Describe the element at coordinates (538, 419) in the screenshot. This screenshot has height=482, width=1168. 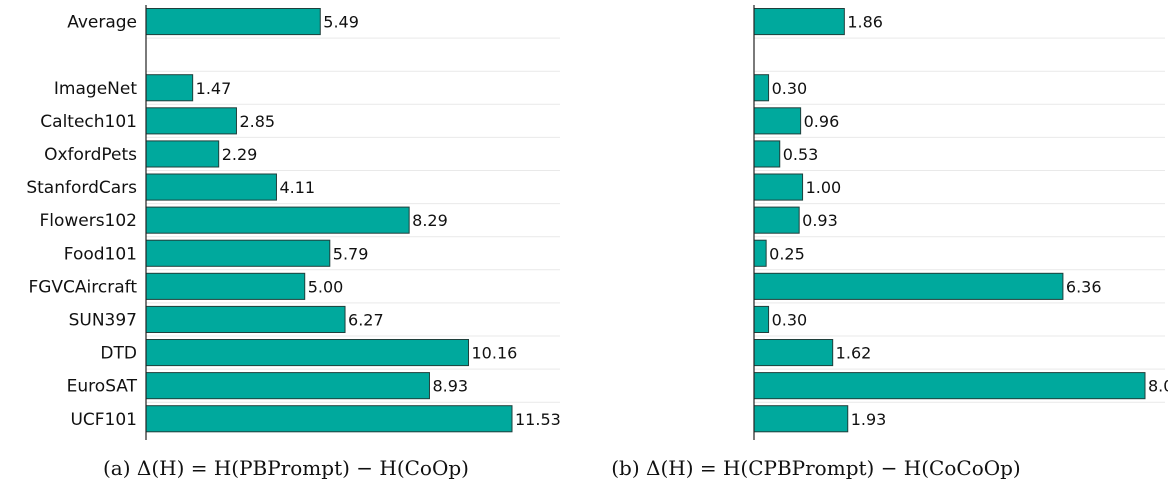
I see `bar-value-label: 11.53` at that location.